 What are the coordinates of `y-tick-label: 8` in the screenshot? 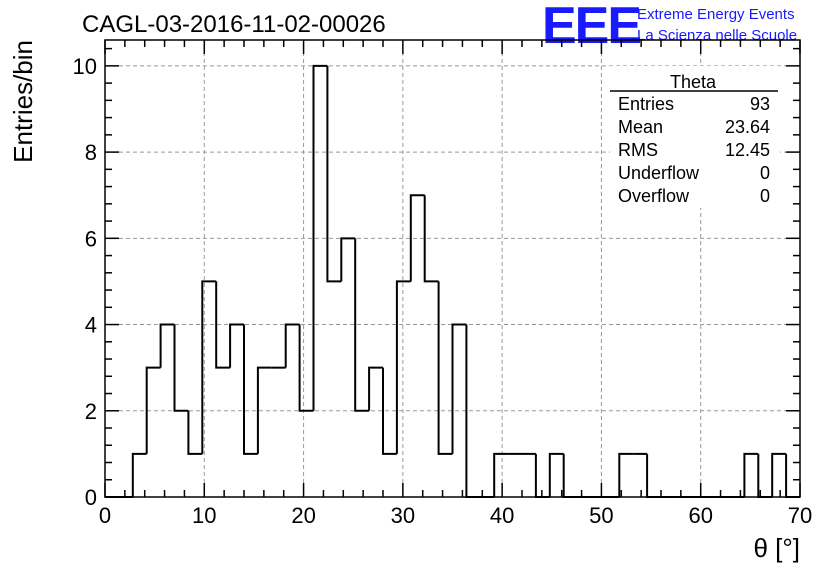 It's located at (91, 152).